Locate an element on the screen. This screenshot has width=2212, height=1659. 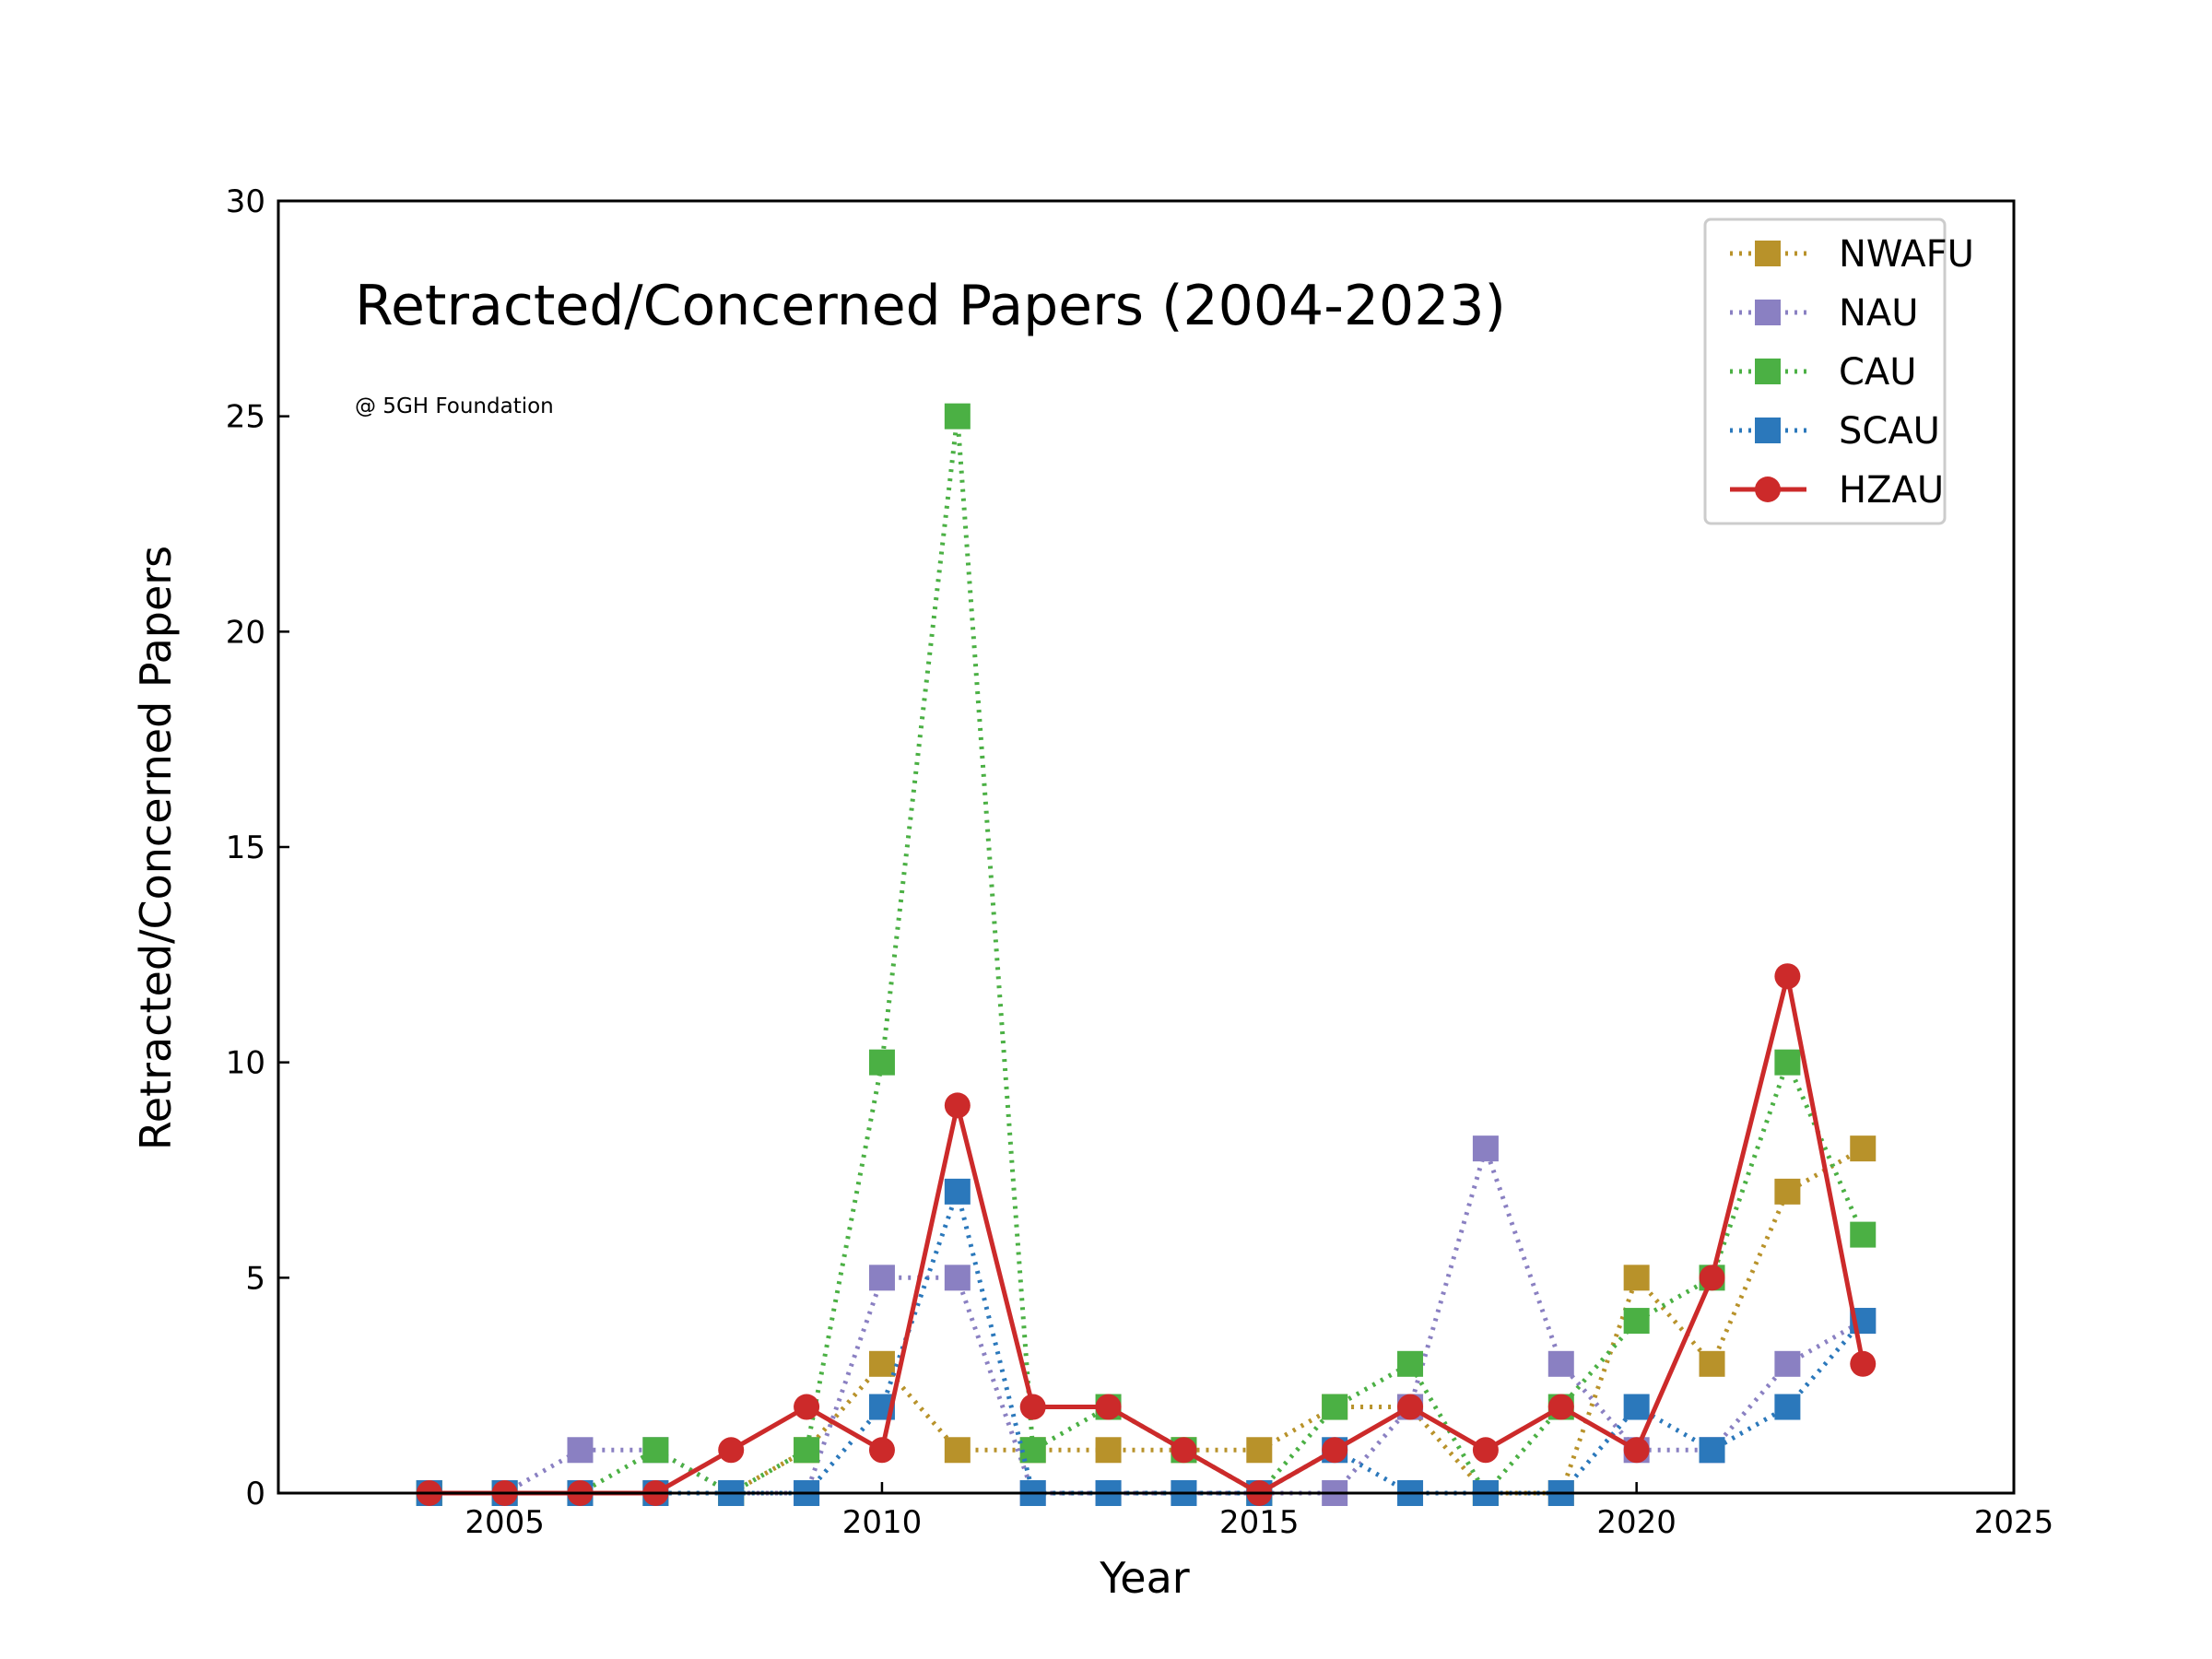
legend: NWAFU NAU CAU SCAU HZAU is located at coordinates (1838, 371).